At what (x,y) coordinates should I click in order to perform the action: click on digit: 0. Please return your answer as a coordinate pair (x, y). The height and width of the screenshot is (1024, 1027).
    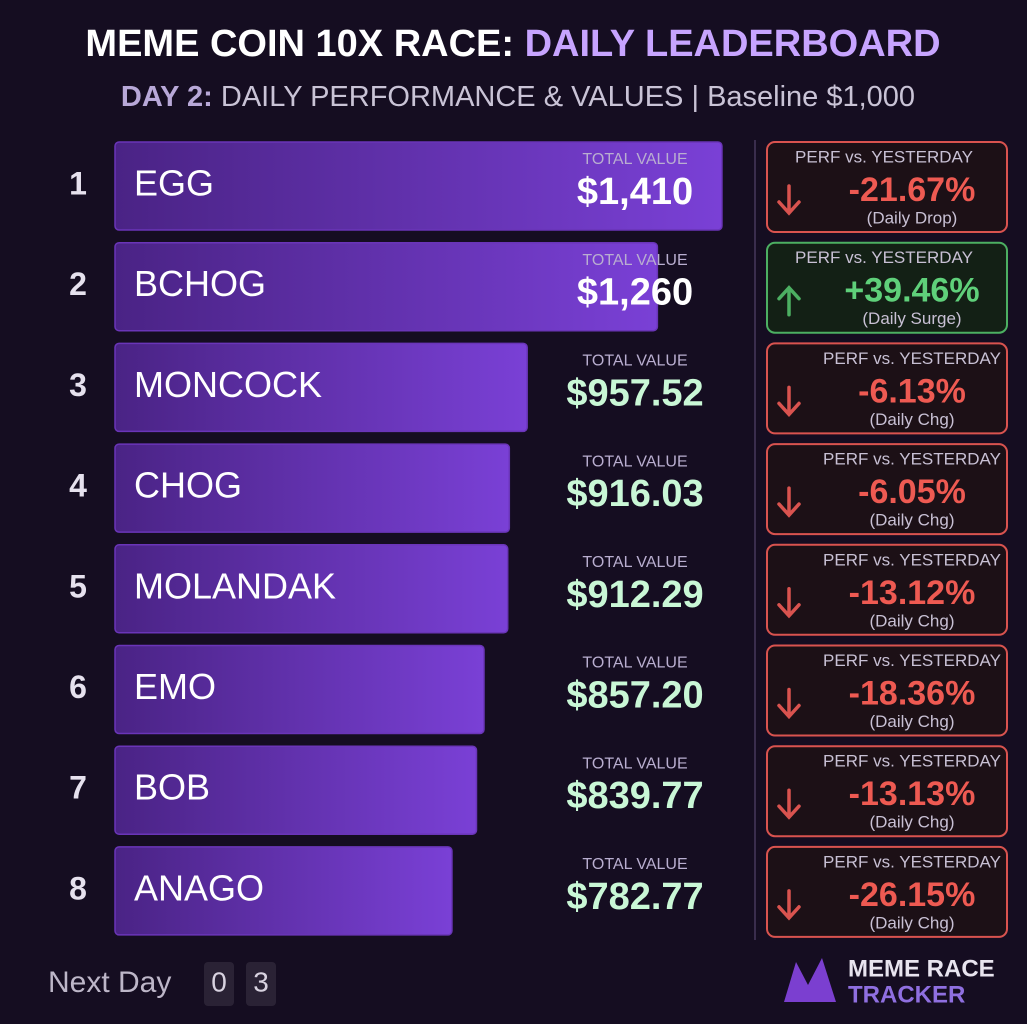
    Looking at the image, I should click on (219, 981).